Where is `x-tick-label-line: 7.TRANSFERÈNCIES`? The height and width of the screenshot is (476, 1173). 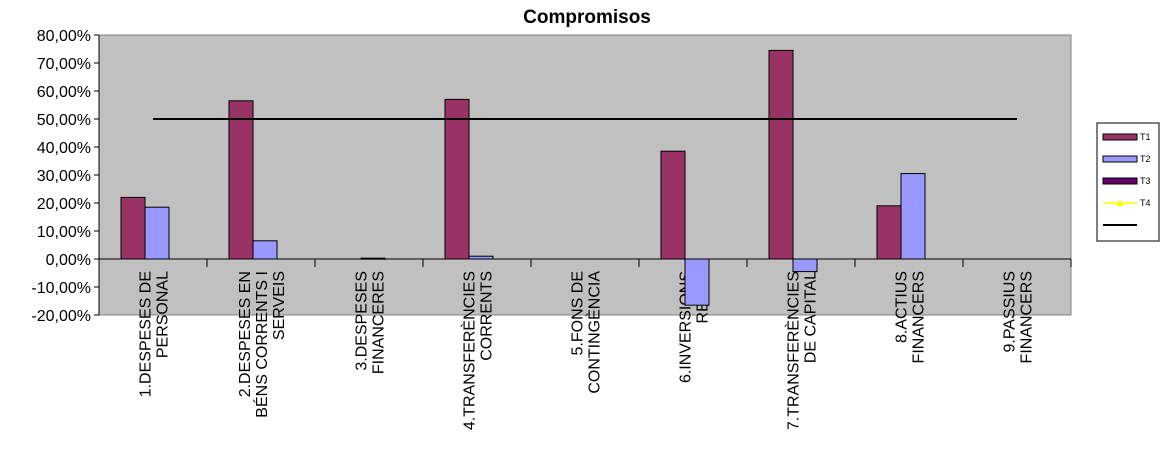 x-tick-label-line: 7.TRANSFERÈNCIES is located at coordinates (793, 350).